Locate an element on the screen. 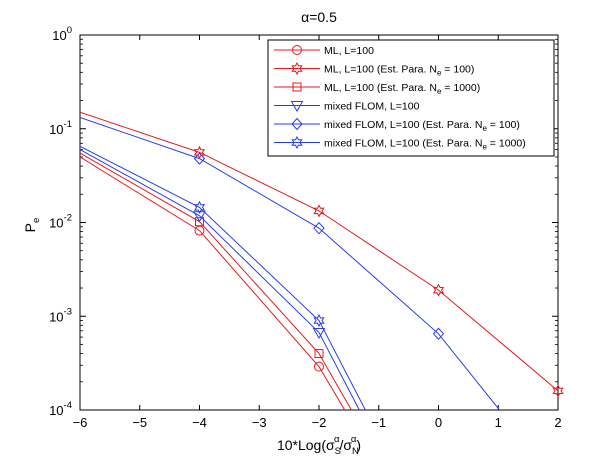 Image resolution: width=616 pixels, height=463 pixels. x-tick-label: −5 is located at coordinates (139, 422).